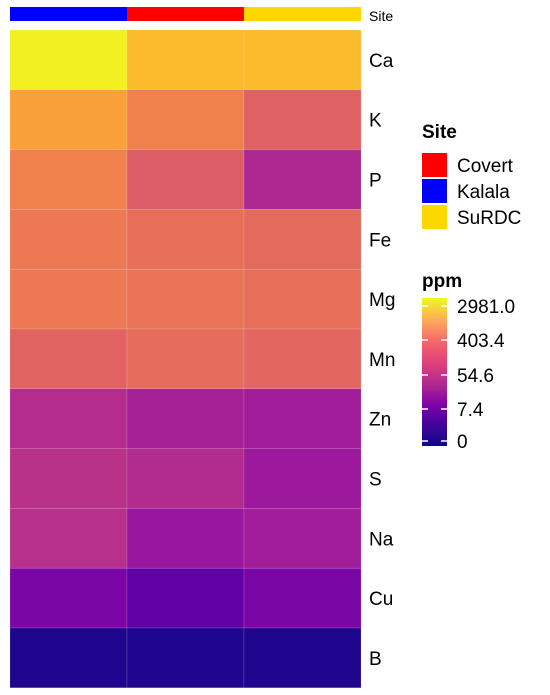 This screenshot has width=550, height=695. Describe the element at coordinates (68, 299) in the screenshot. I see `cell-mg-kalala` at that location.